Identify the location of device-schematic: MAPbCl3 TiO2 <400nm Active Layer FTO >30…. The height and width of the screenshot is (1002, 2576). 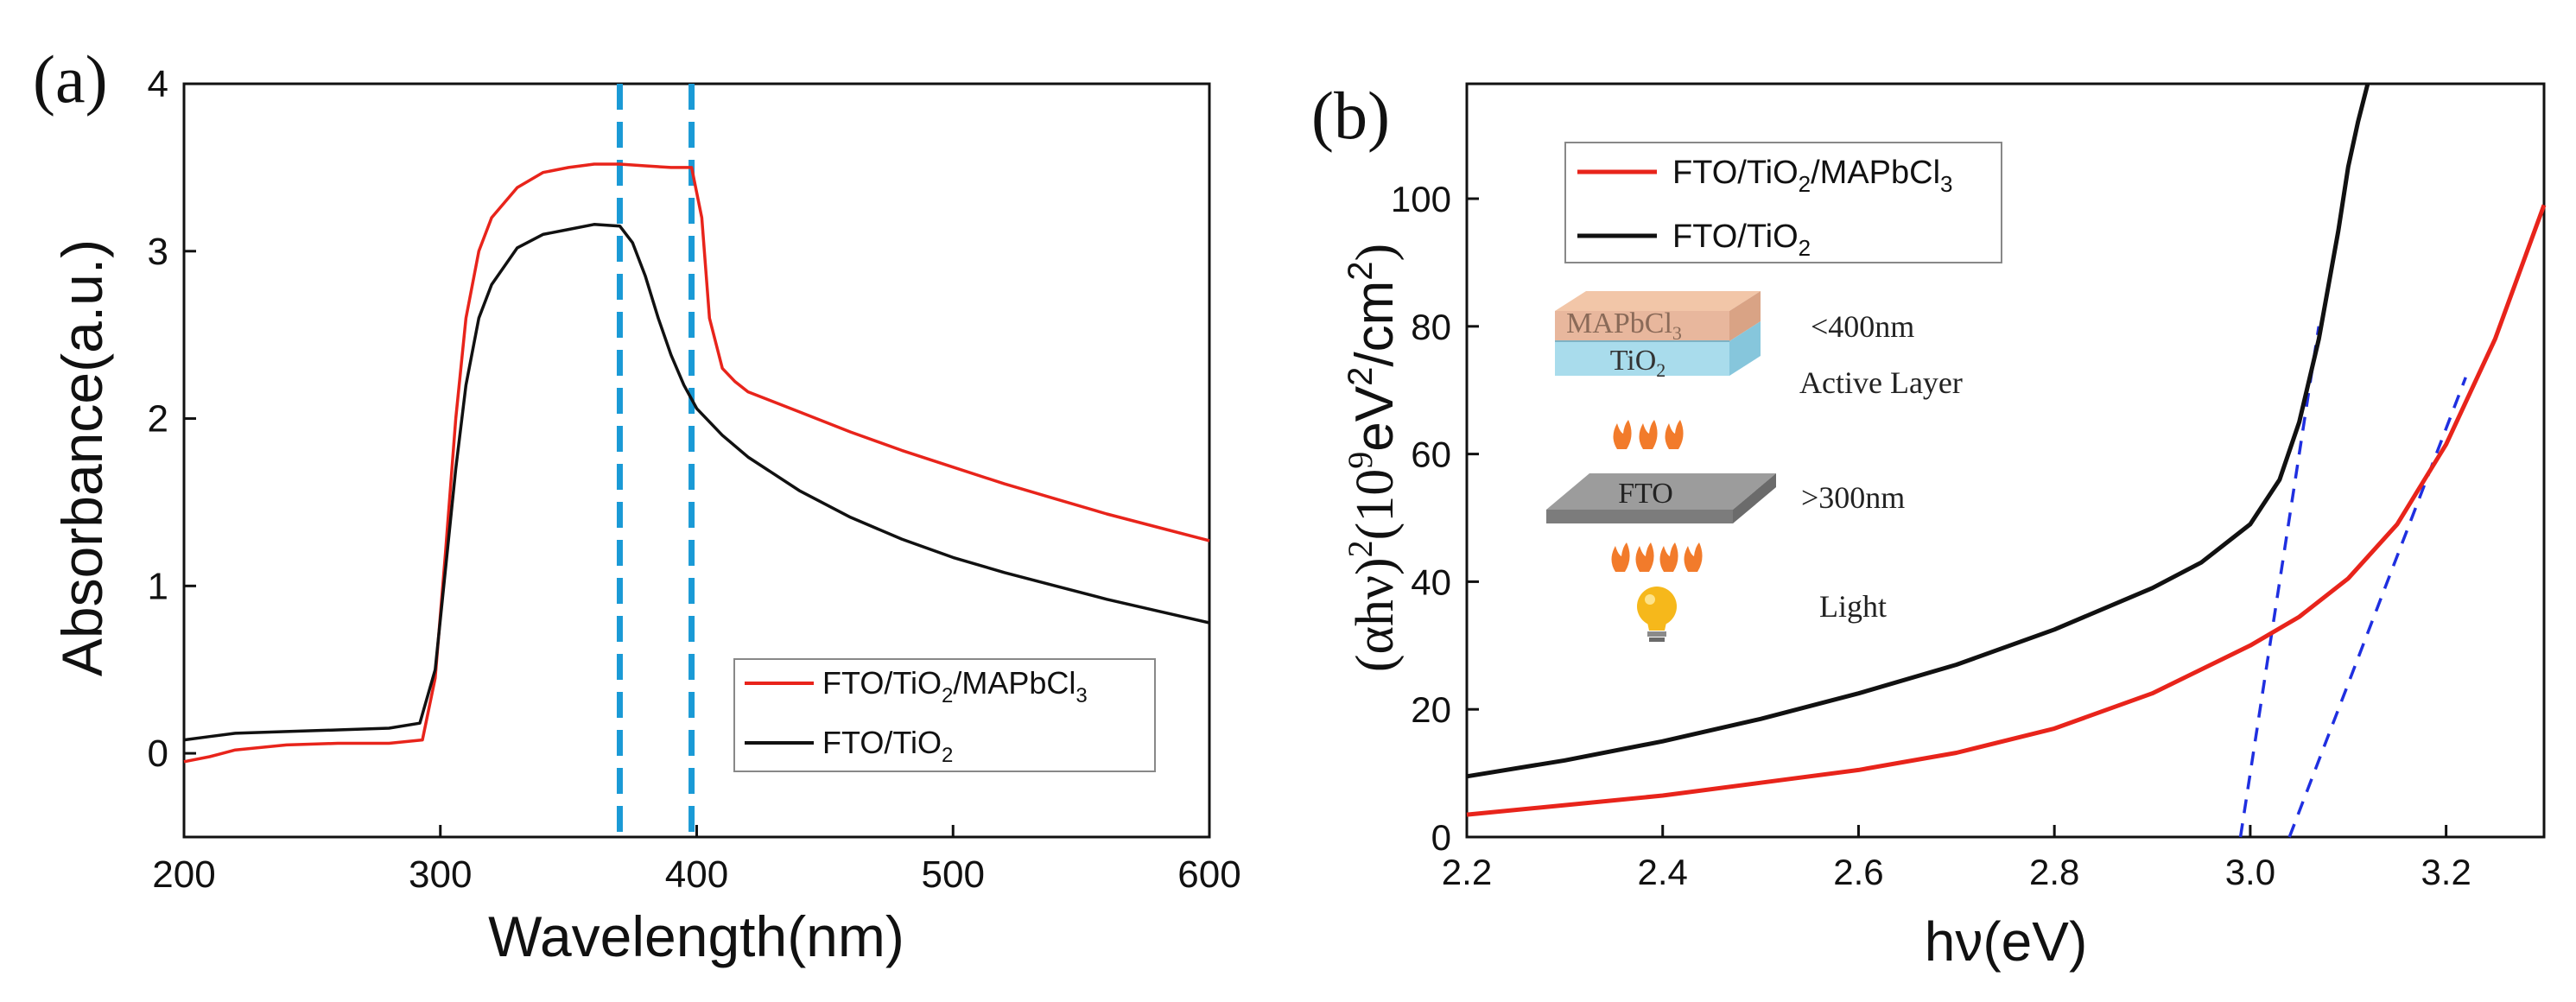
(1754, 466).